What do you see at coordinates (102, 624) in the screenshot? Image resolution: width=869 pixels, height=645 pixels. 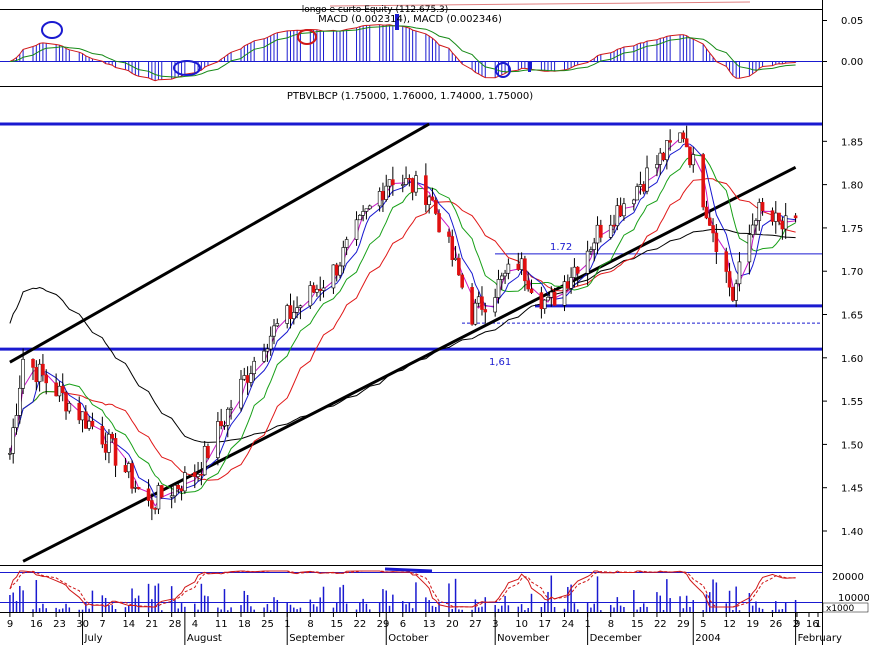 I see `x-tick-label: 7` at bounding box center [102, 624].